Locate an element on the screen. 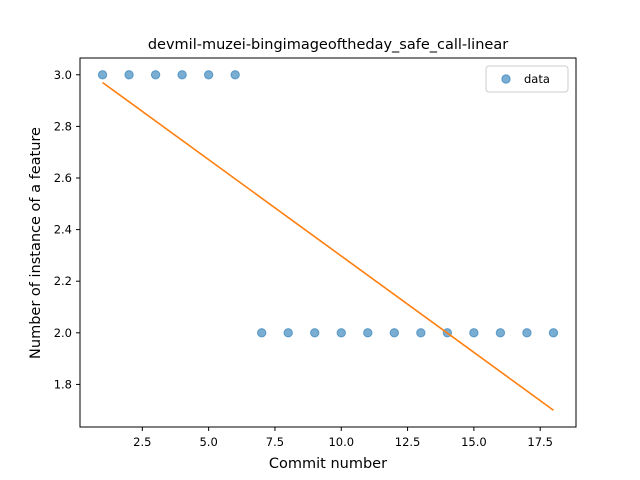 Image resolution: width=640 pixels, height=480 pixels. legend-box is located at coordinates (527, 79).